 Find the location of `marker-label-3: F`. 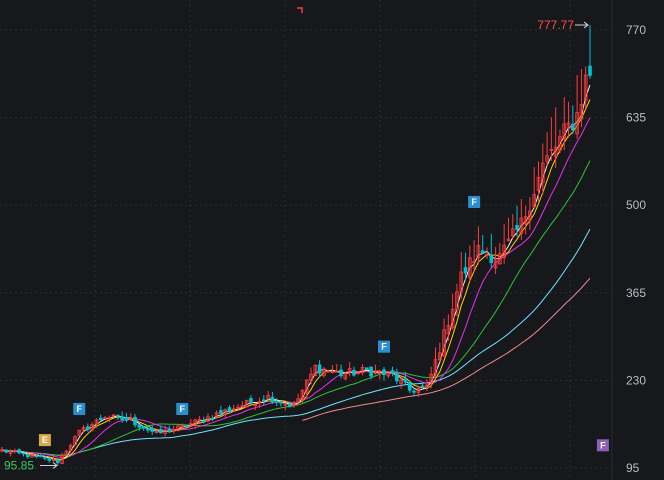

marker-label-3: F is located at coordinates (384, 347).